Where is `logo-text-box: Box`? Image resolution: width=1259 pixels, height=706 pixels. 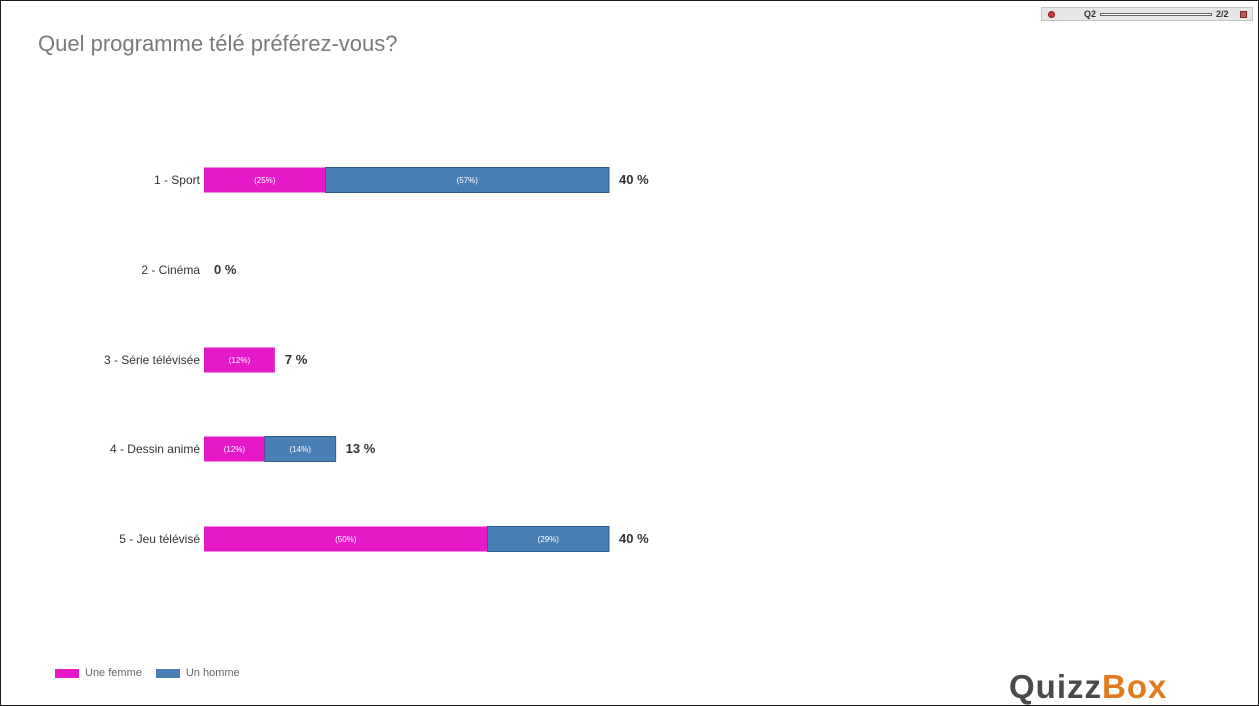
logo-text-box: Box is located at coordinates (1135, 686).